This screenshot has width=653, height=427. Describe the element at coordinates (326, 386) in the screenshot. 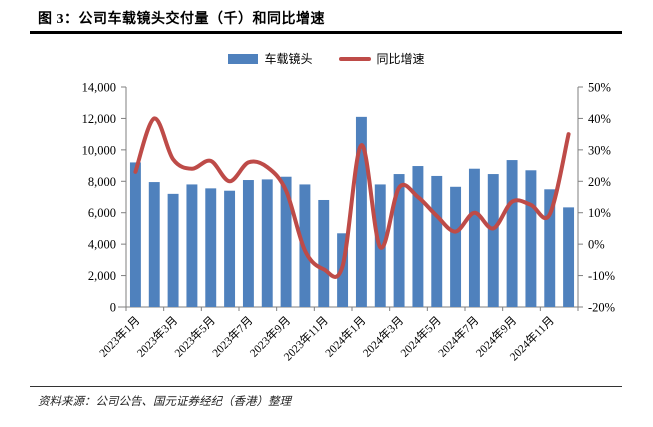

I see `source-divider` at that location.